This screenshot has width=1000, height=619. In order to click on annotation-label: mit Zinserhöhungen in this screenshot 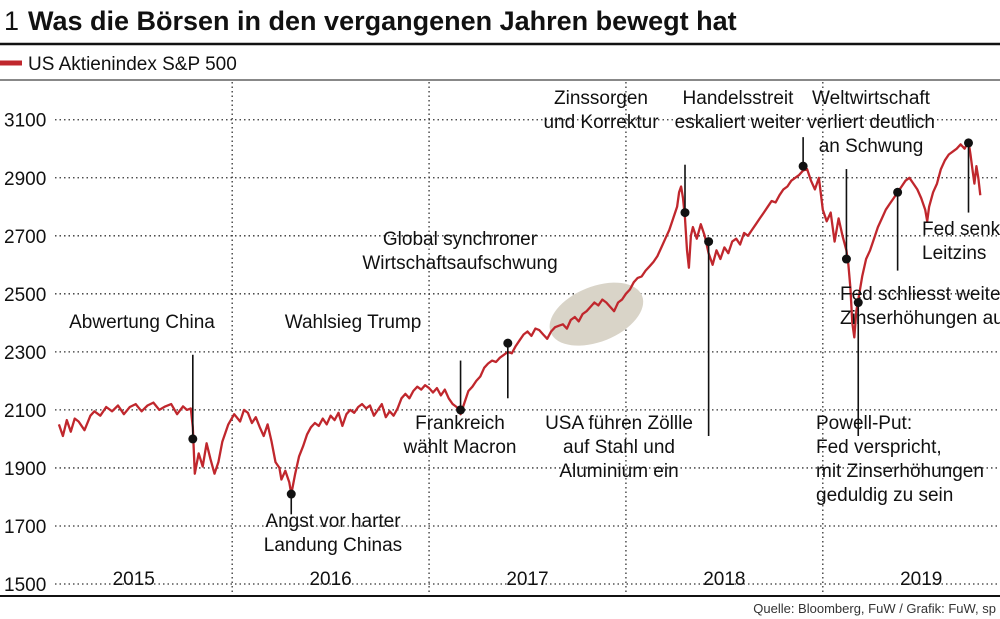, I will do `click(900, 471)`.